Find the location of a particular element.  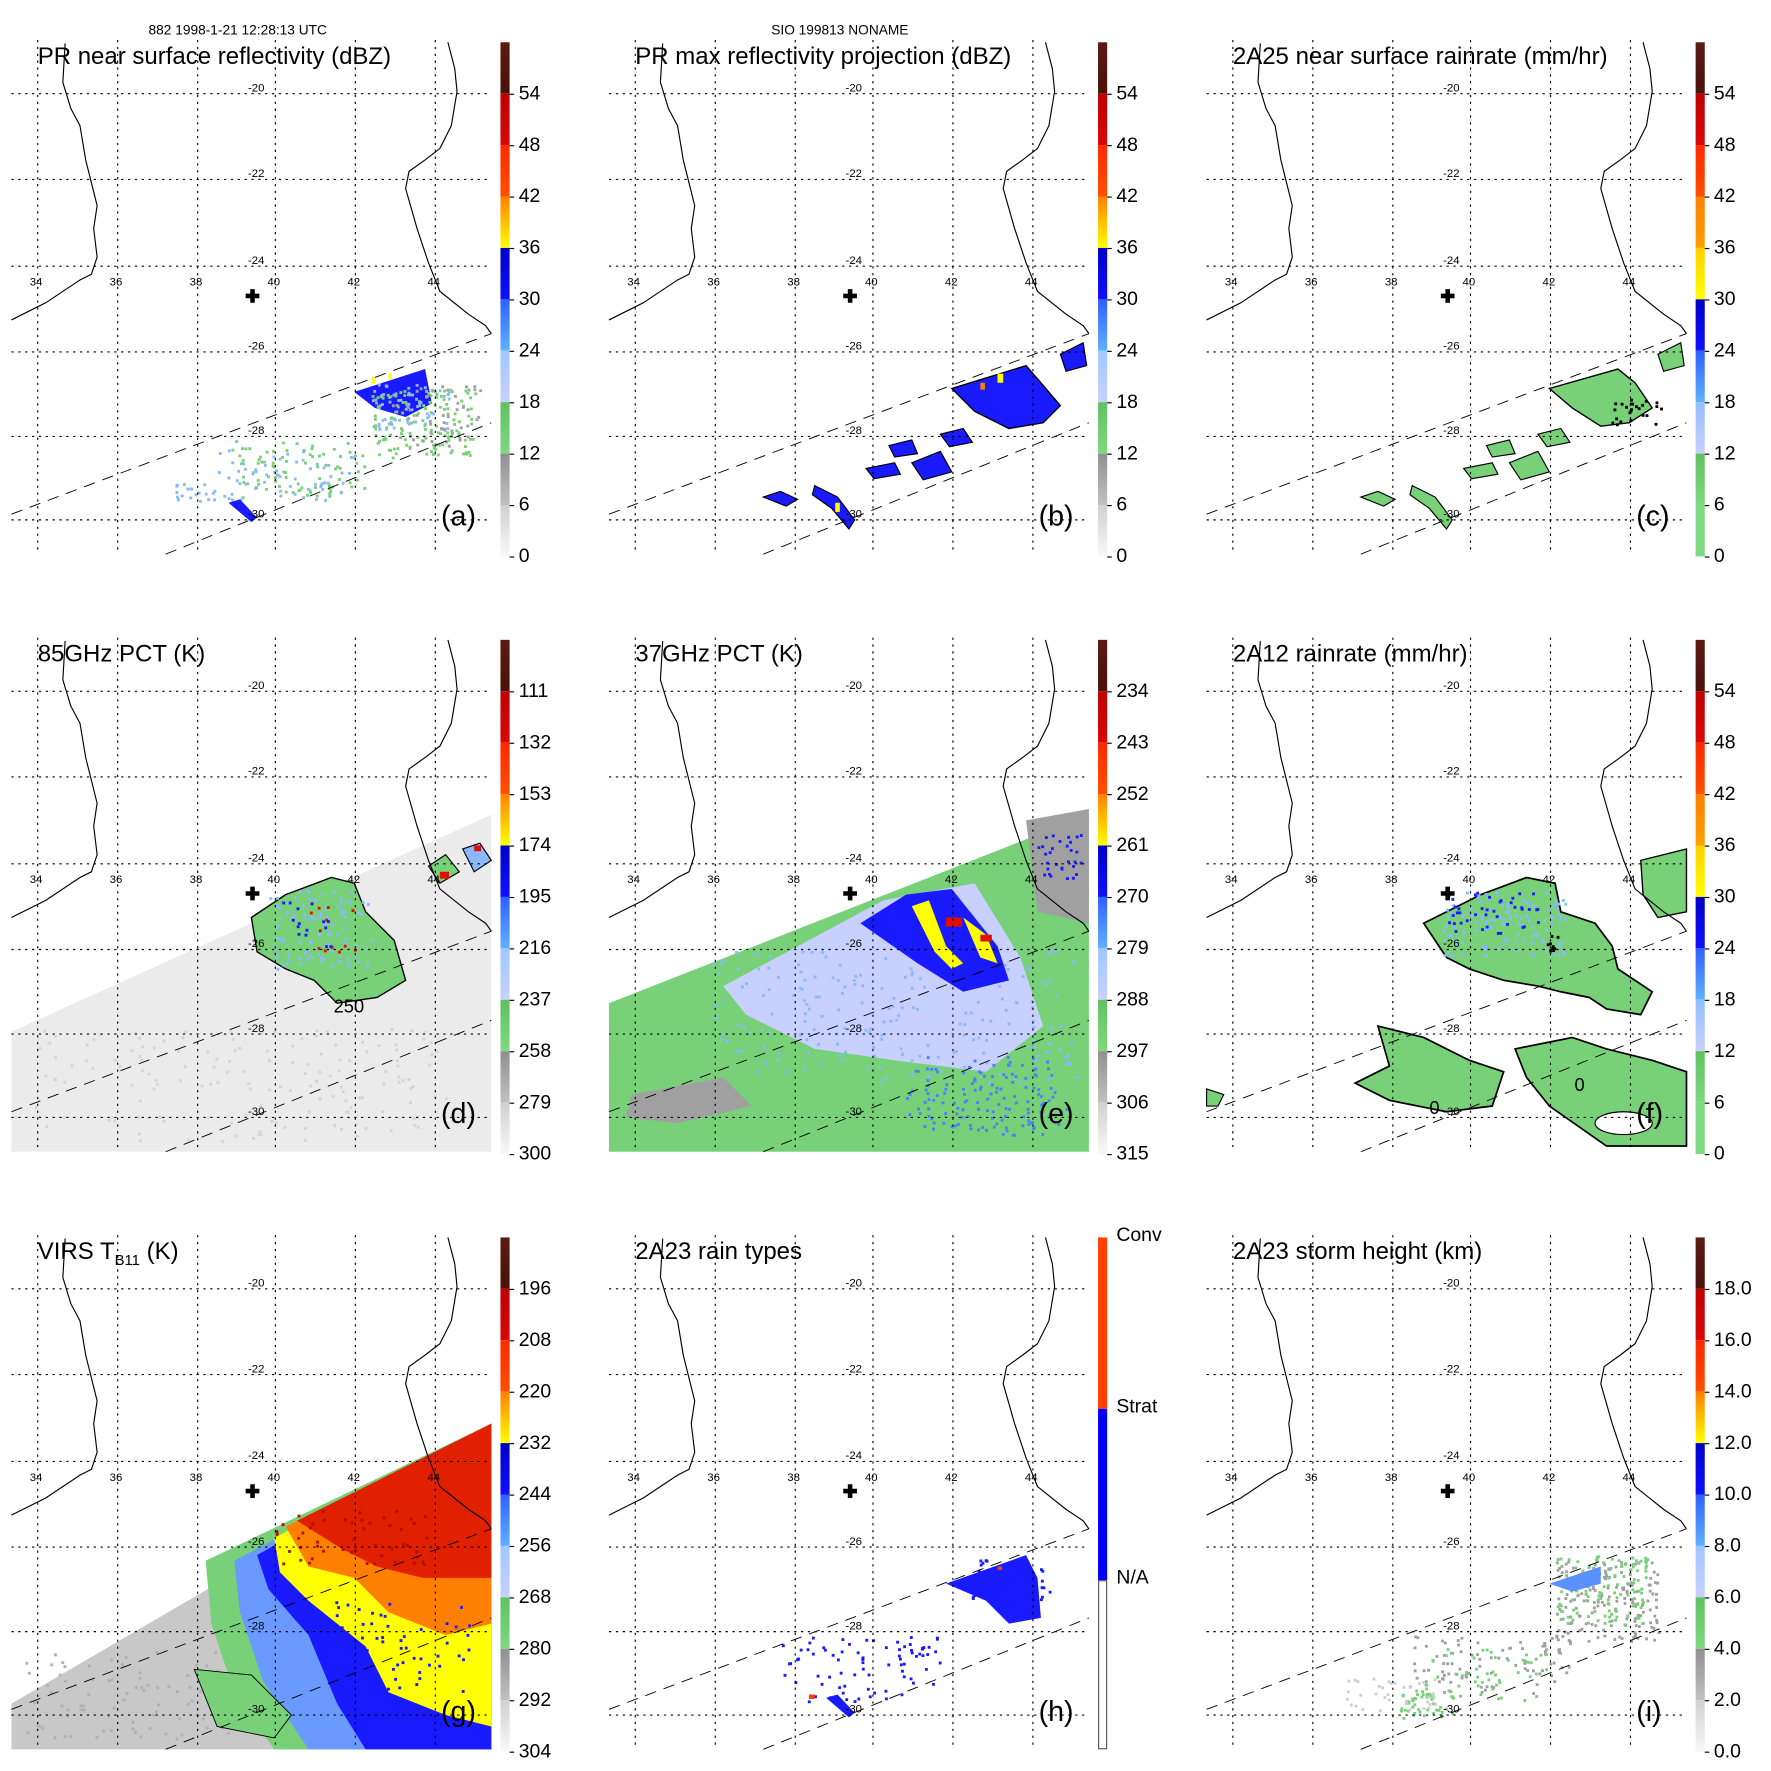

colorbar-label: 306 is located at coordinates (1132, 1102).